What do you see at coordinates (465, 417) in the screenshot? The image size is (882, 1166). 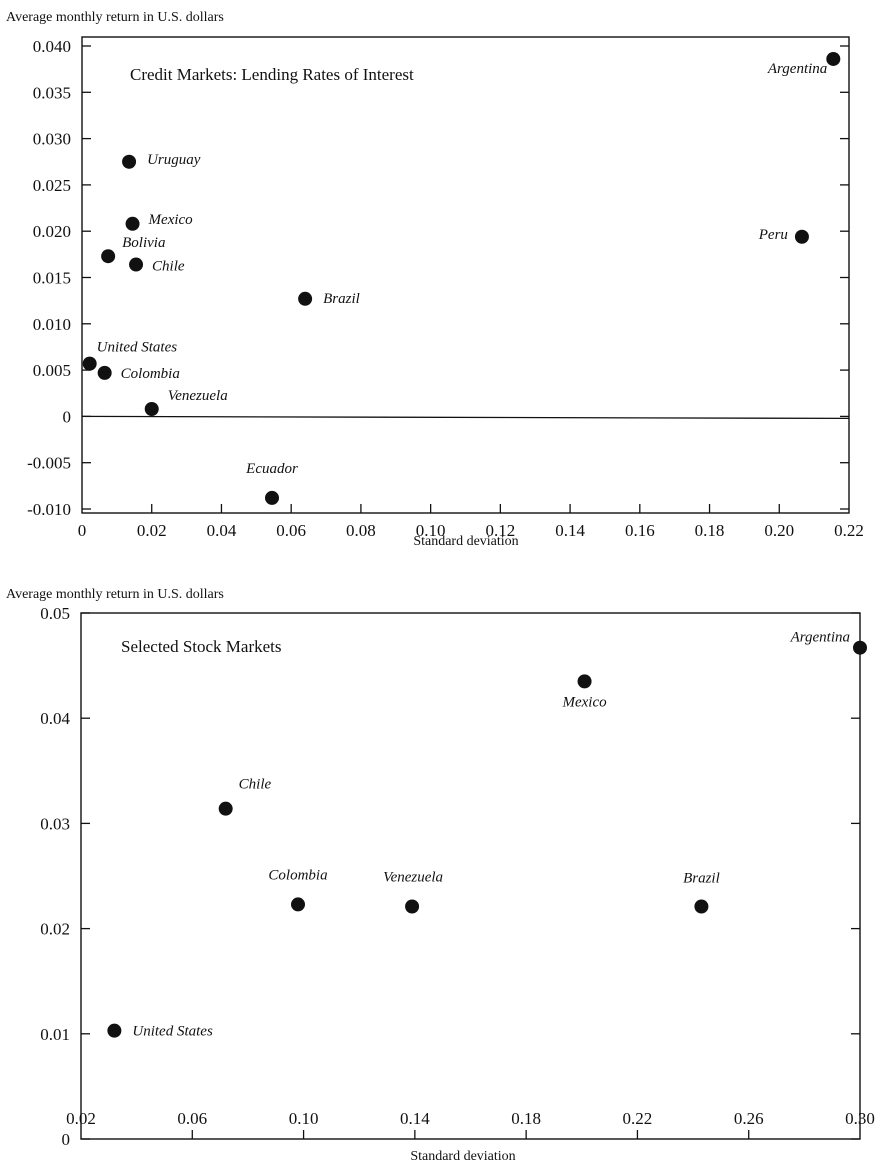 I see `zero-line` at bounding box center [465, 417].